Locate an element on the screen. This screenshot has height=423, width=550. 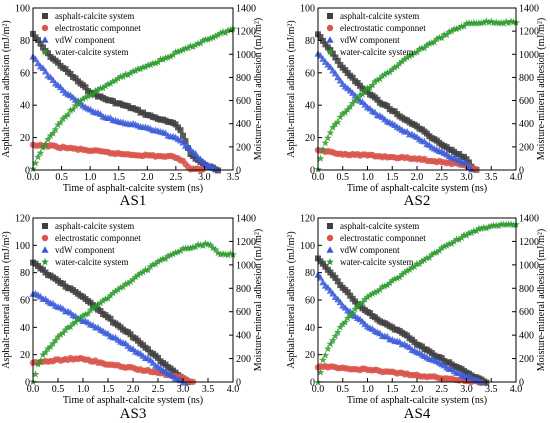
legend-label: electrostatic componnet is located at coordinates (383, 28).